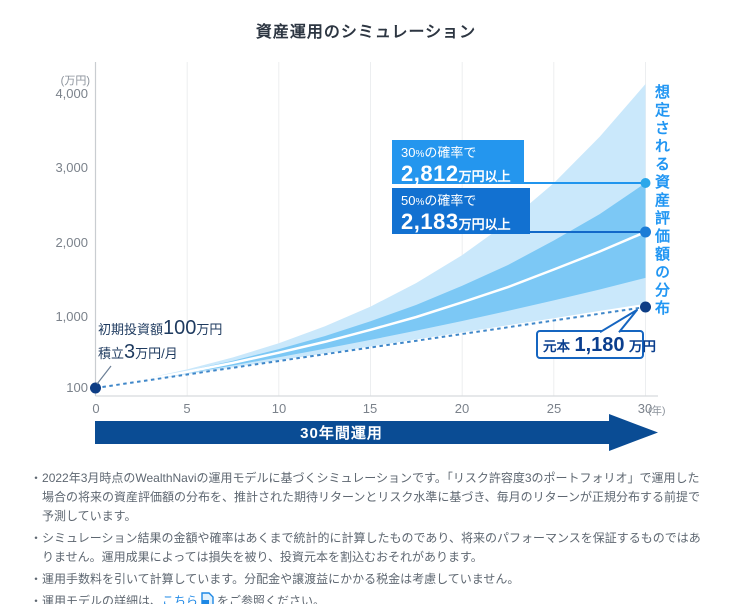 The image size is (732, 604). What do you see at coordinates (642, 346) in the screenshot?
I see `principal-unit: 万円` at bounding box center [642, 346].